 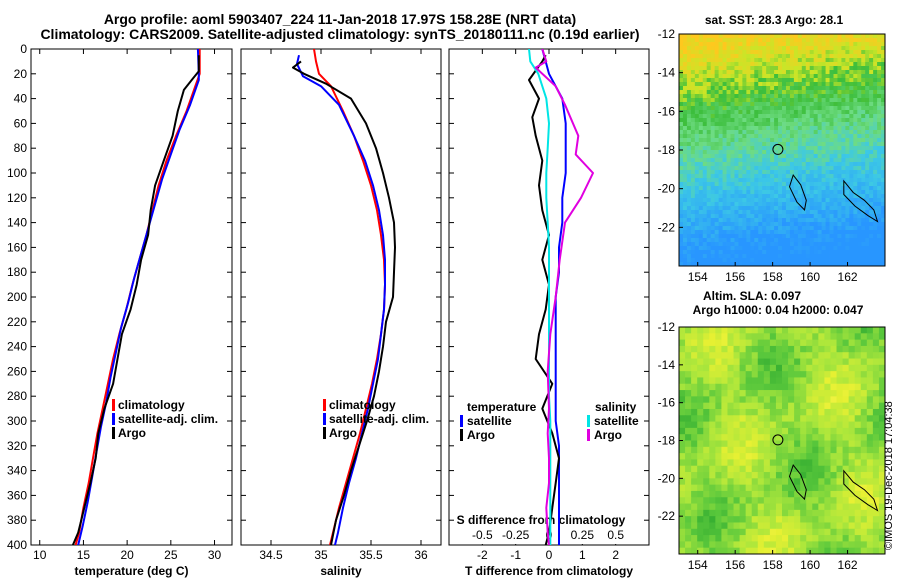 I want to click on x-tick-label: -2, so click(x=482, y=555).